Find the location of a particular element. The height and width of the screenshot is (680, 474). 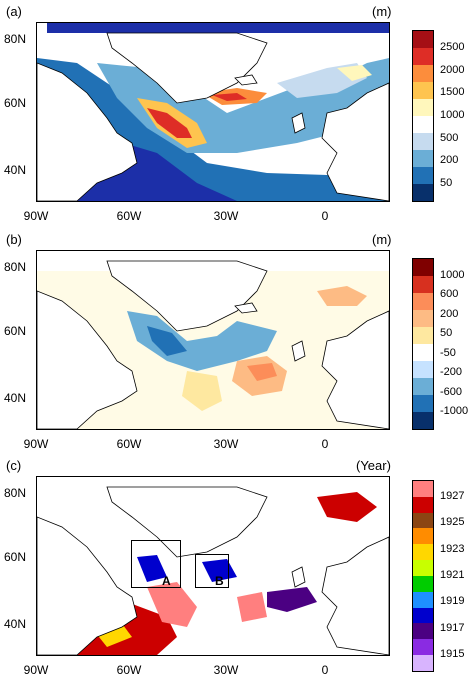

colorbar-label: 1925 is located at coordinates (452, 522).